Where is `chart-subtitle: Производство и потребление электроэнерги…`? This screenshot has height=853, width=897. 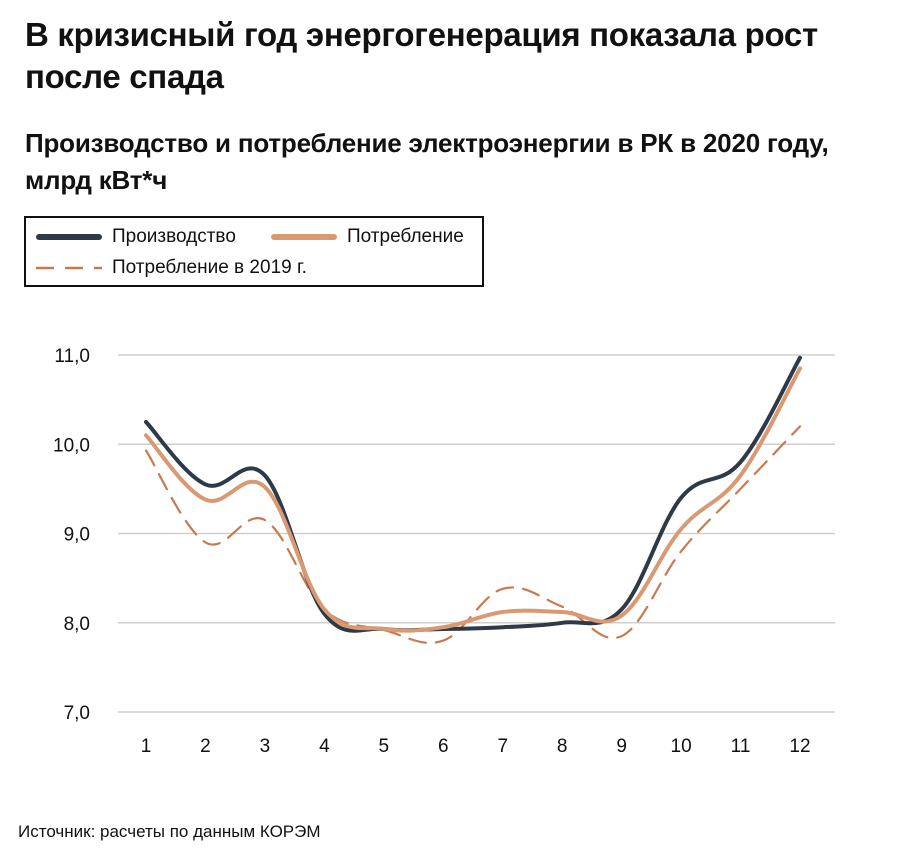 chart-subtitle: Производство и потребление электроэнерги… is located at coordinates (427, 161).